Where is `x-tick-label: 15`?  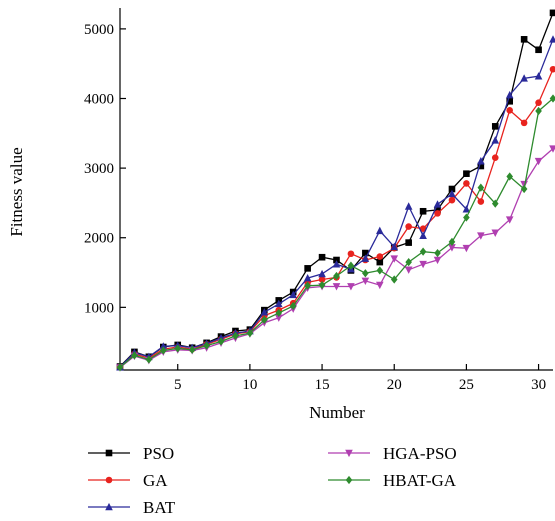
x-tick-label: 15 is located at coordinates (322, 385).